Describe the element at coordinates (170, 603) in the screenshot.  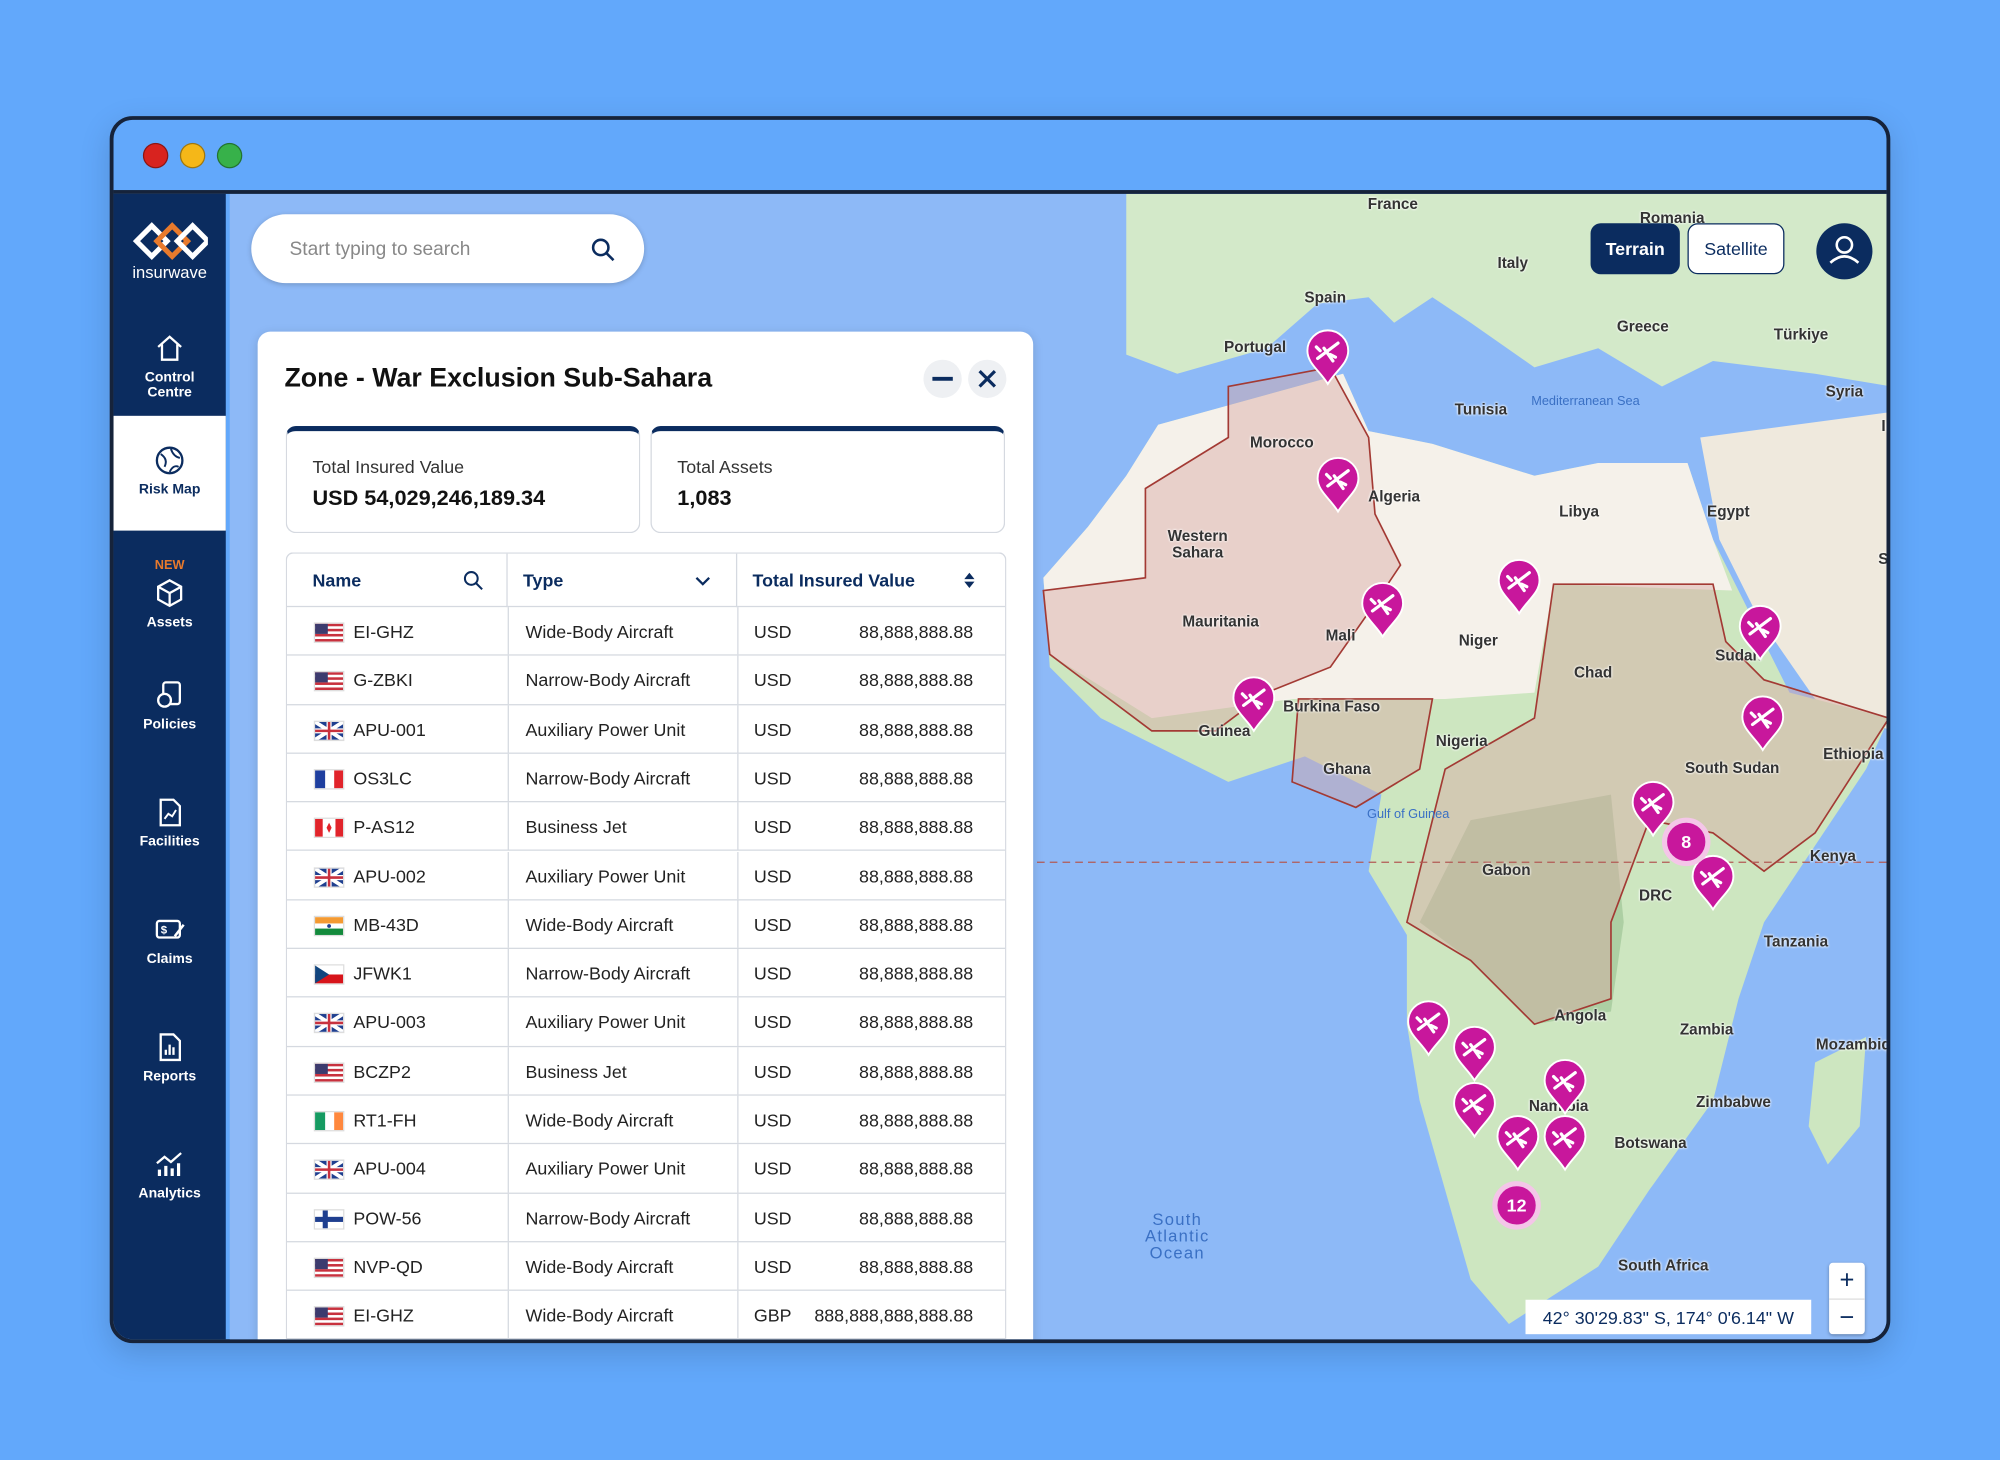
I see `nav-item: Assets` at that location.